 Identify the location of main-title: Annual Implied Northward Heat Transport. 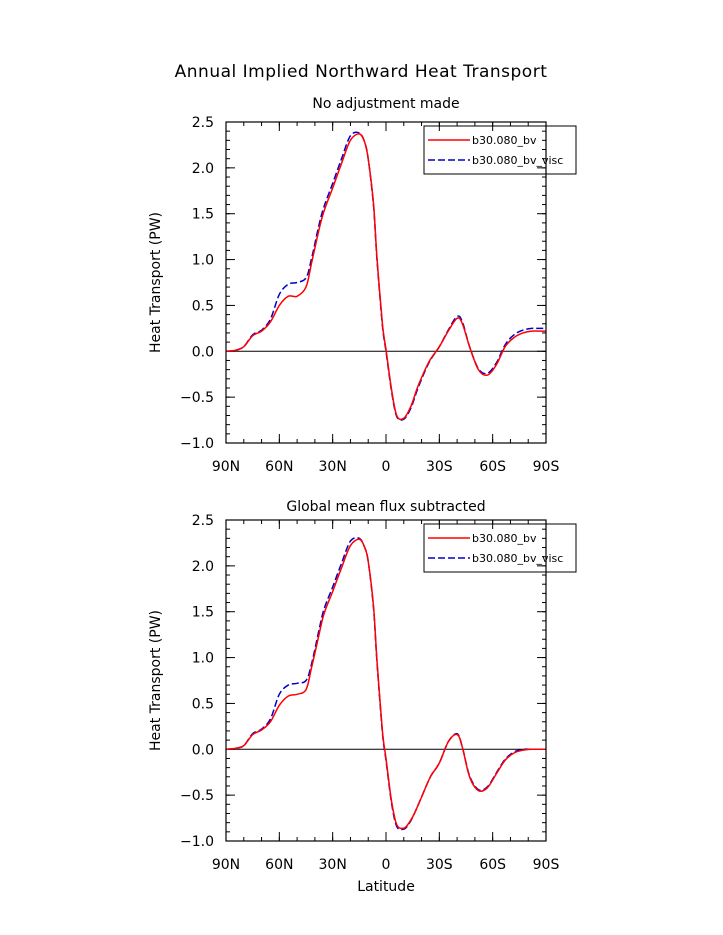
(361, 72).